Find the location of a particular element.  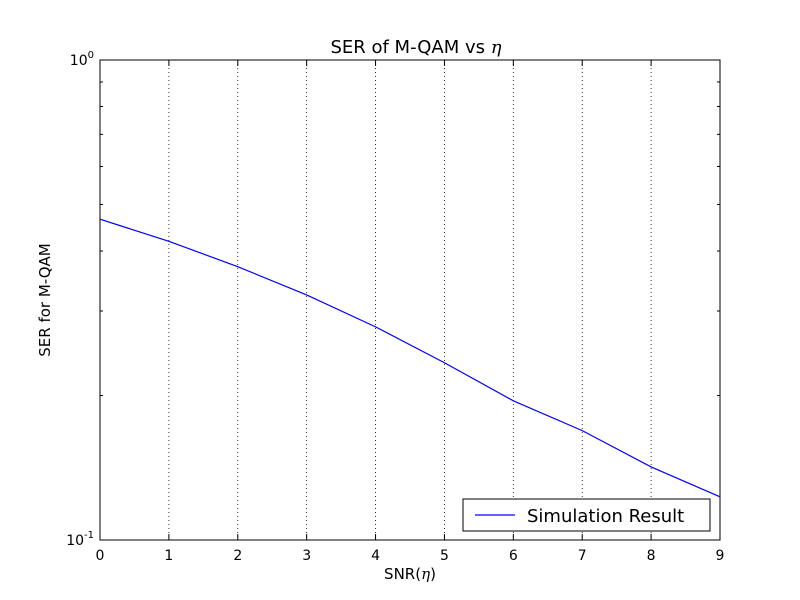

x-tick-labels: 0 1 2 3 4 5 6 7 8 9 is located at coordinates (410, 556).